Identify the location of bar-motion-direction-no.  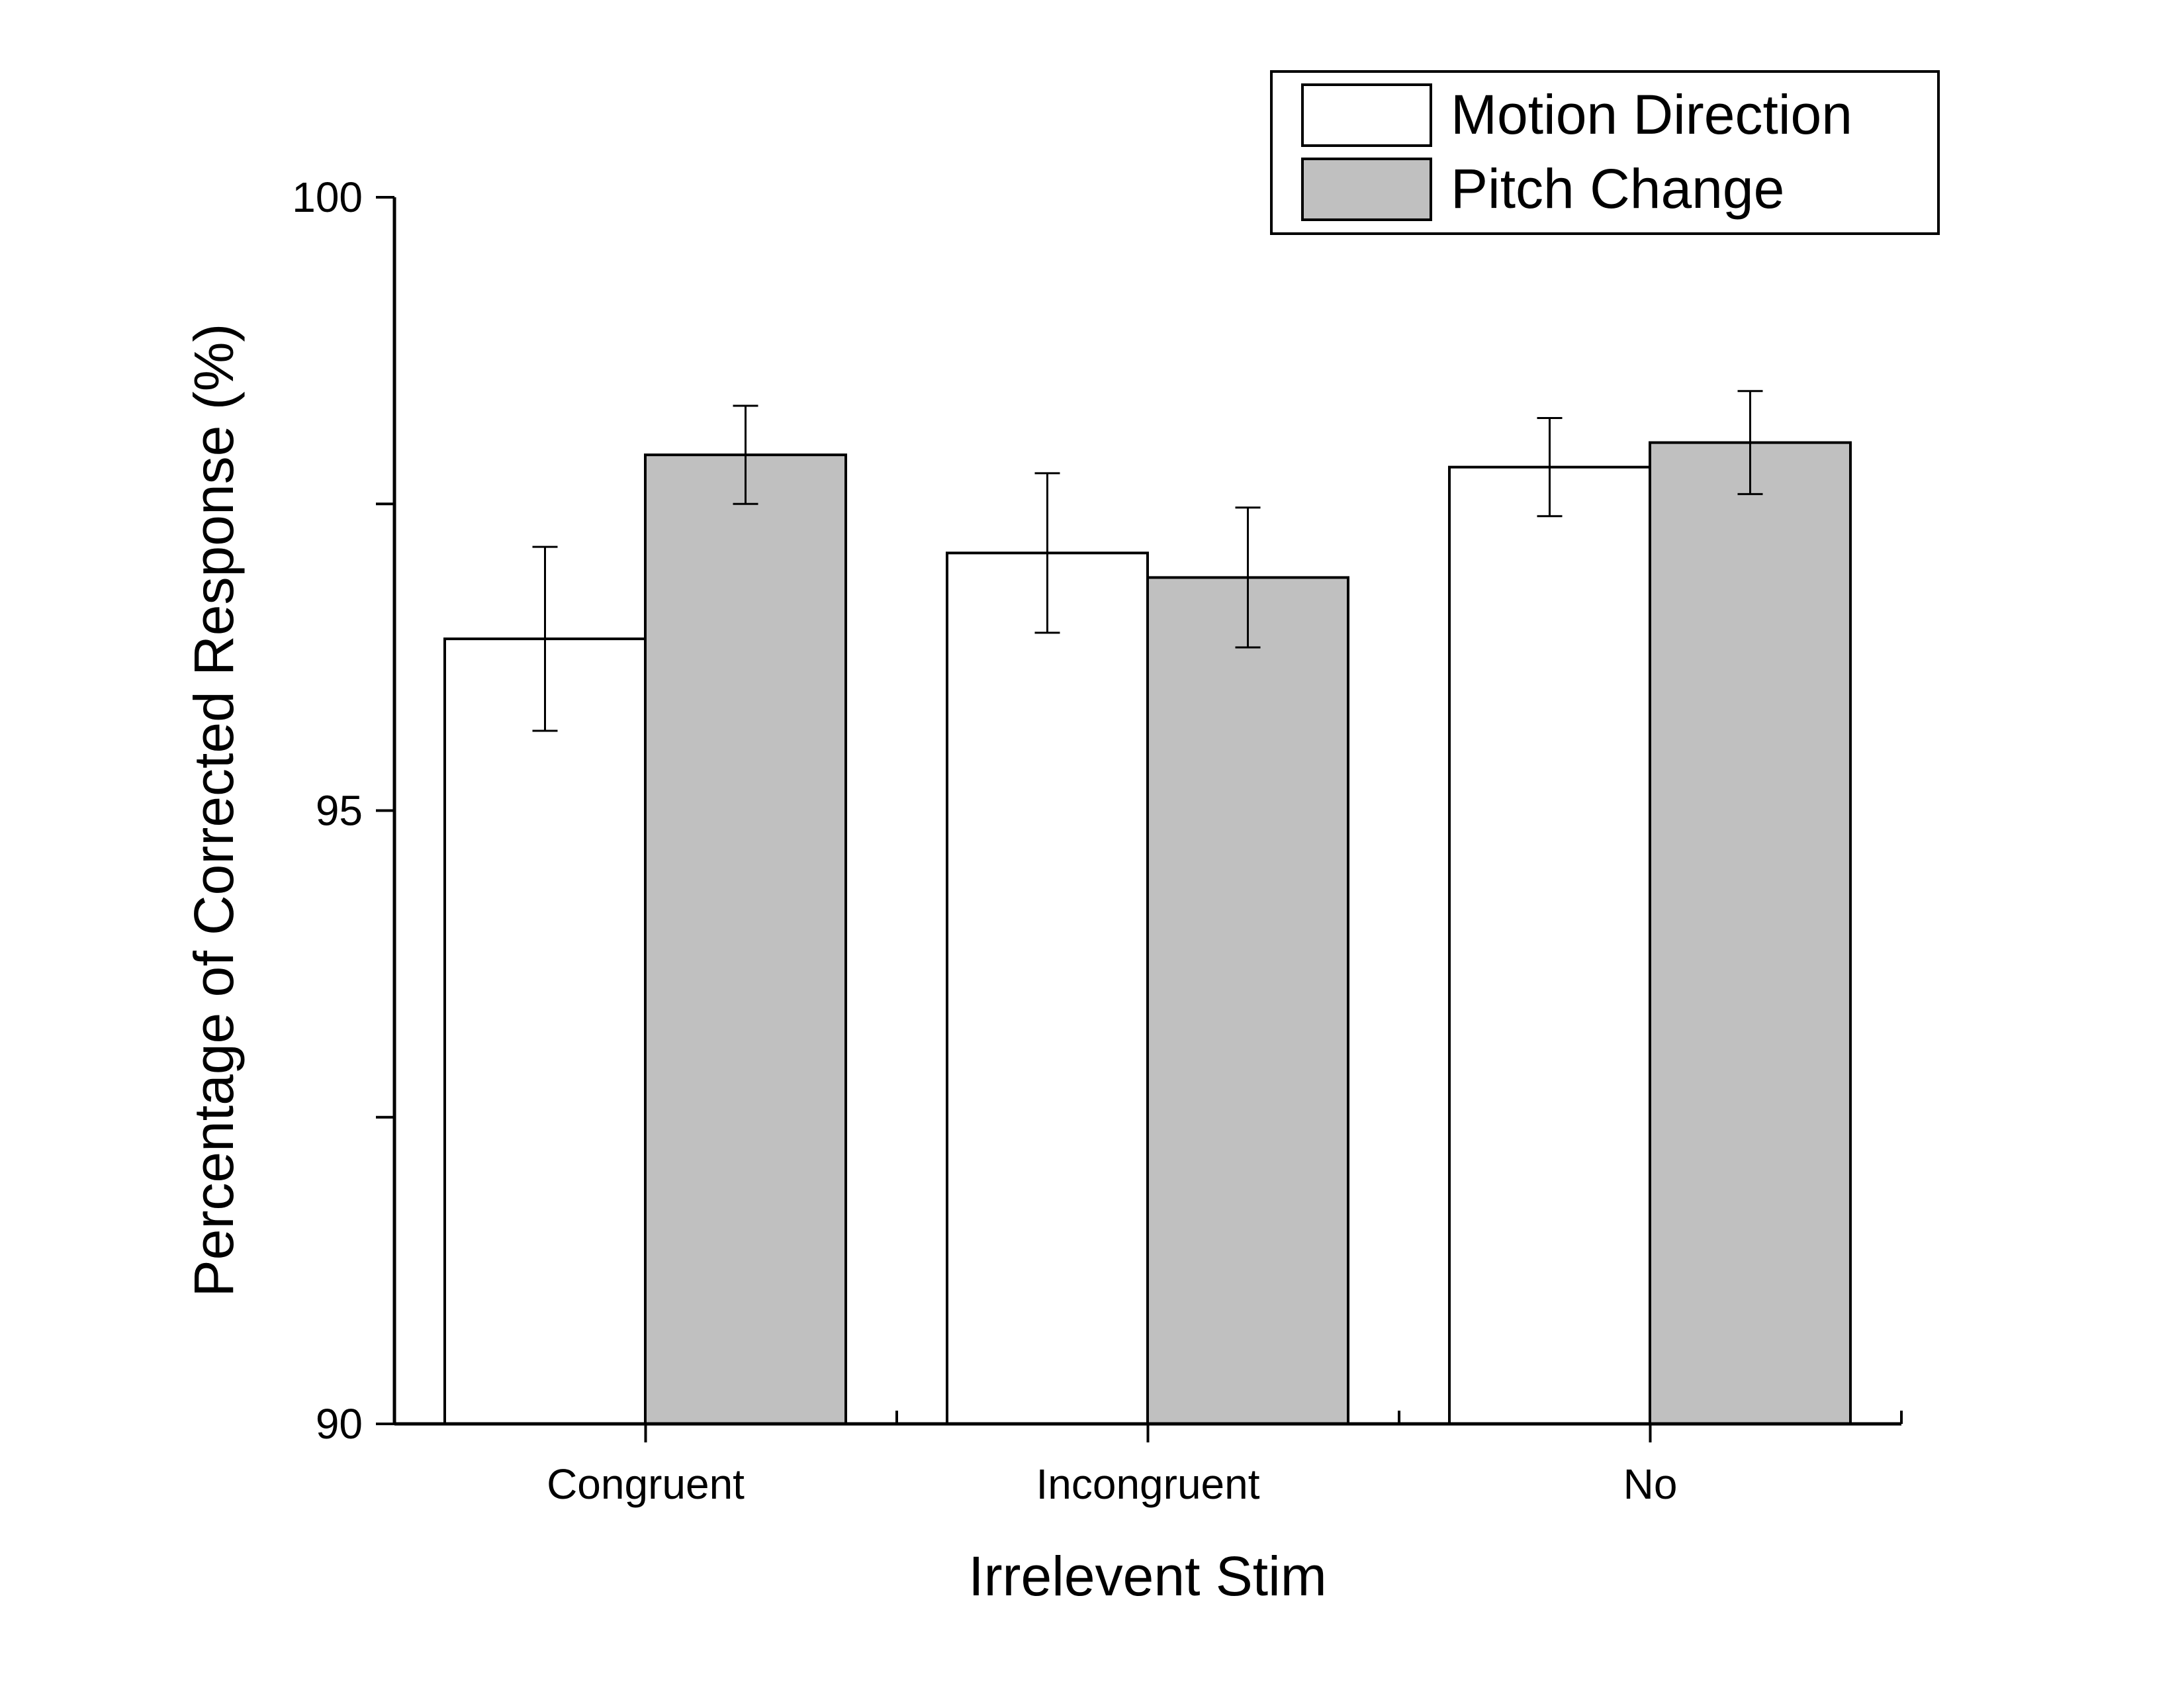
(1550, 945).